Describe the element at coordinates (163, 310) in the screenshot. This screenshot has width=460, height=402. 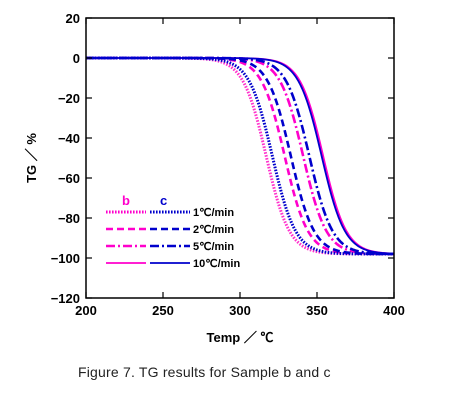
I see `x-tick-label: 250` at that location.